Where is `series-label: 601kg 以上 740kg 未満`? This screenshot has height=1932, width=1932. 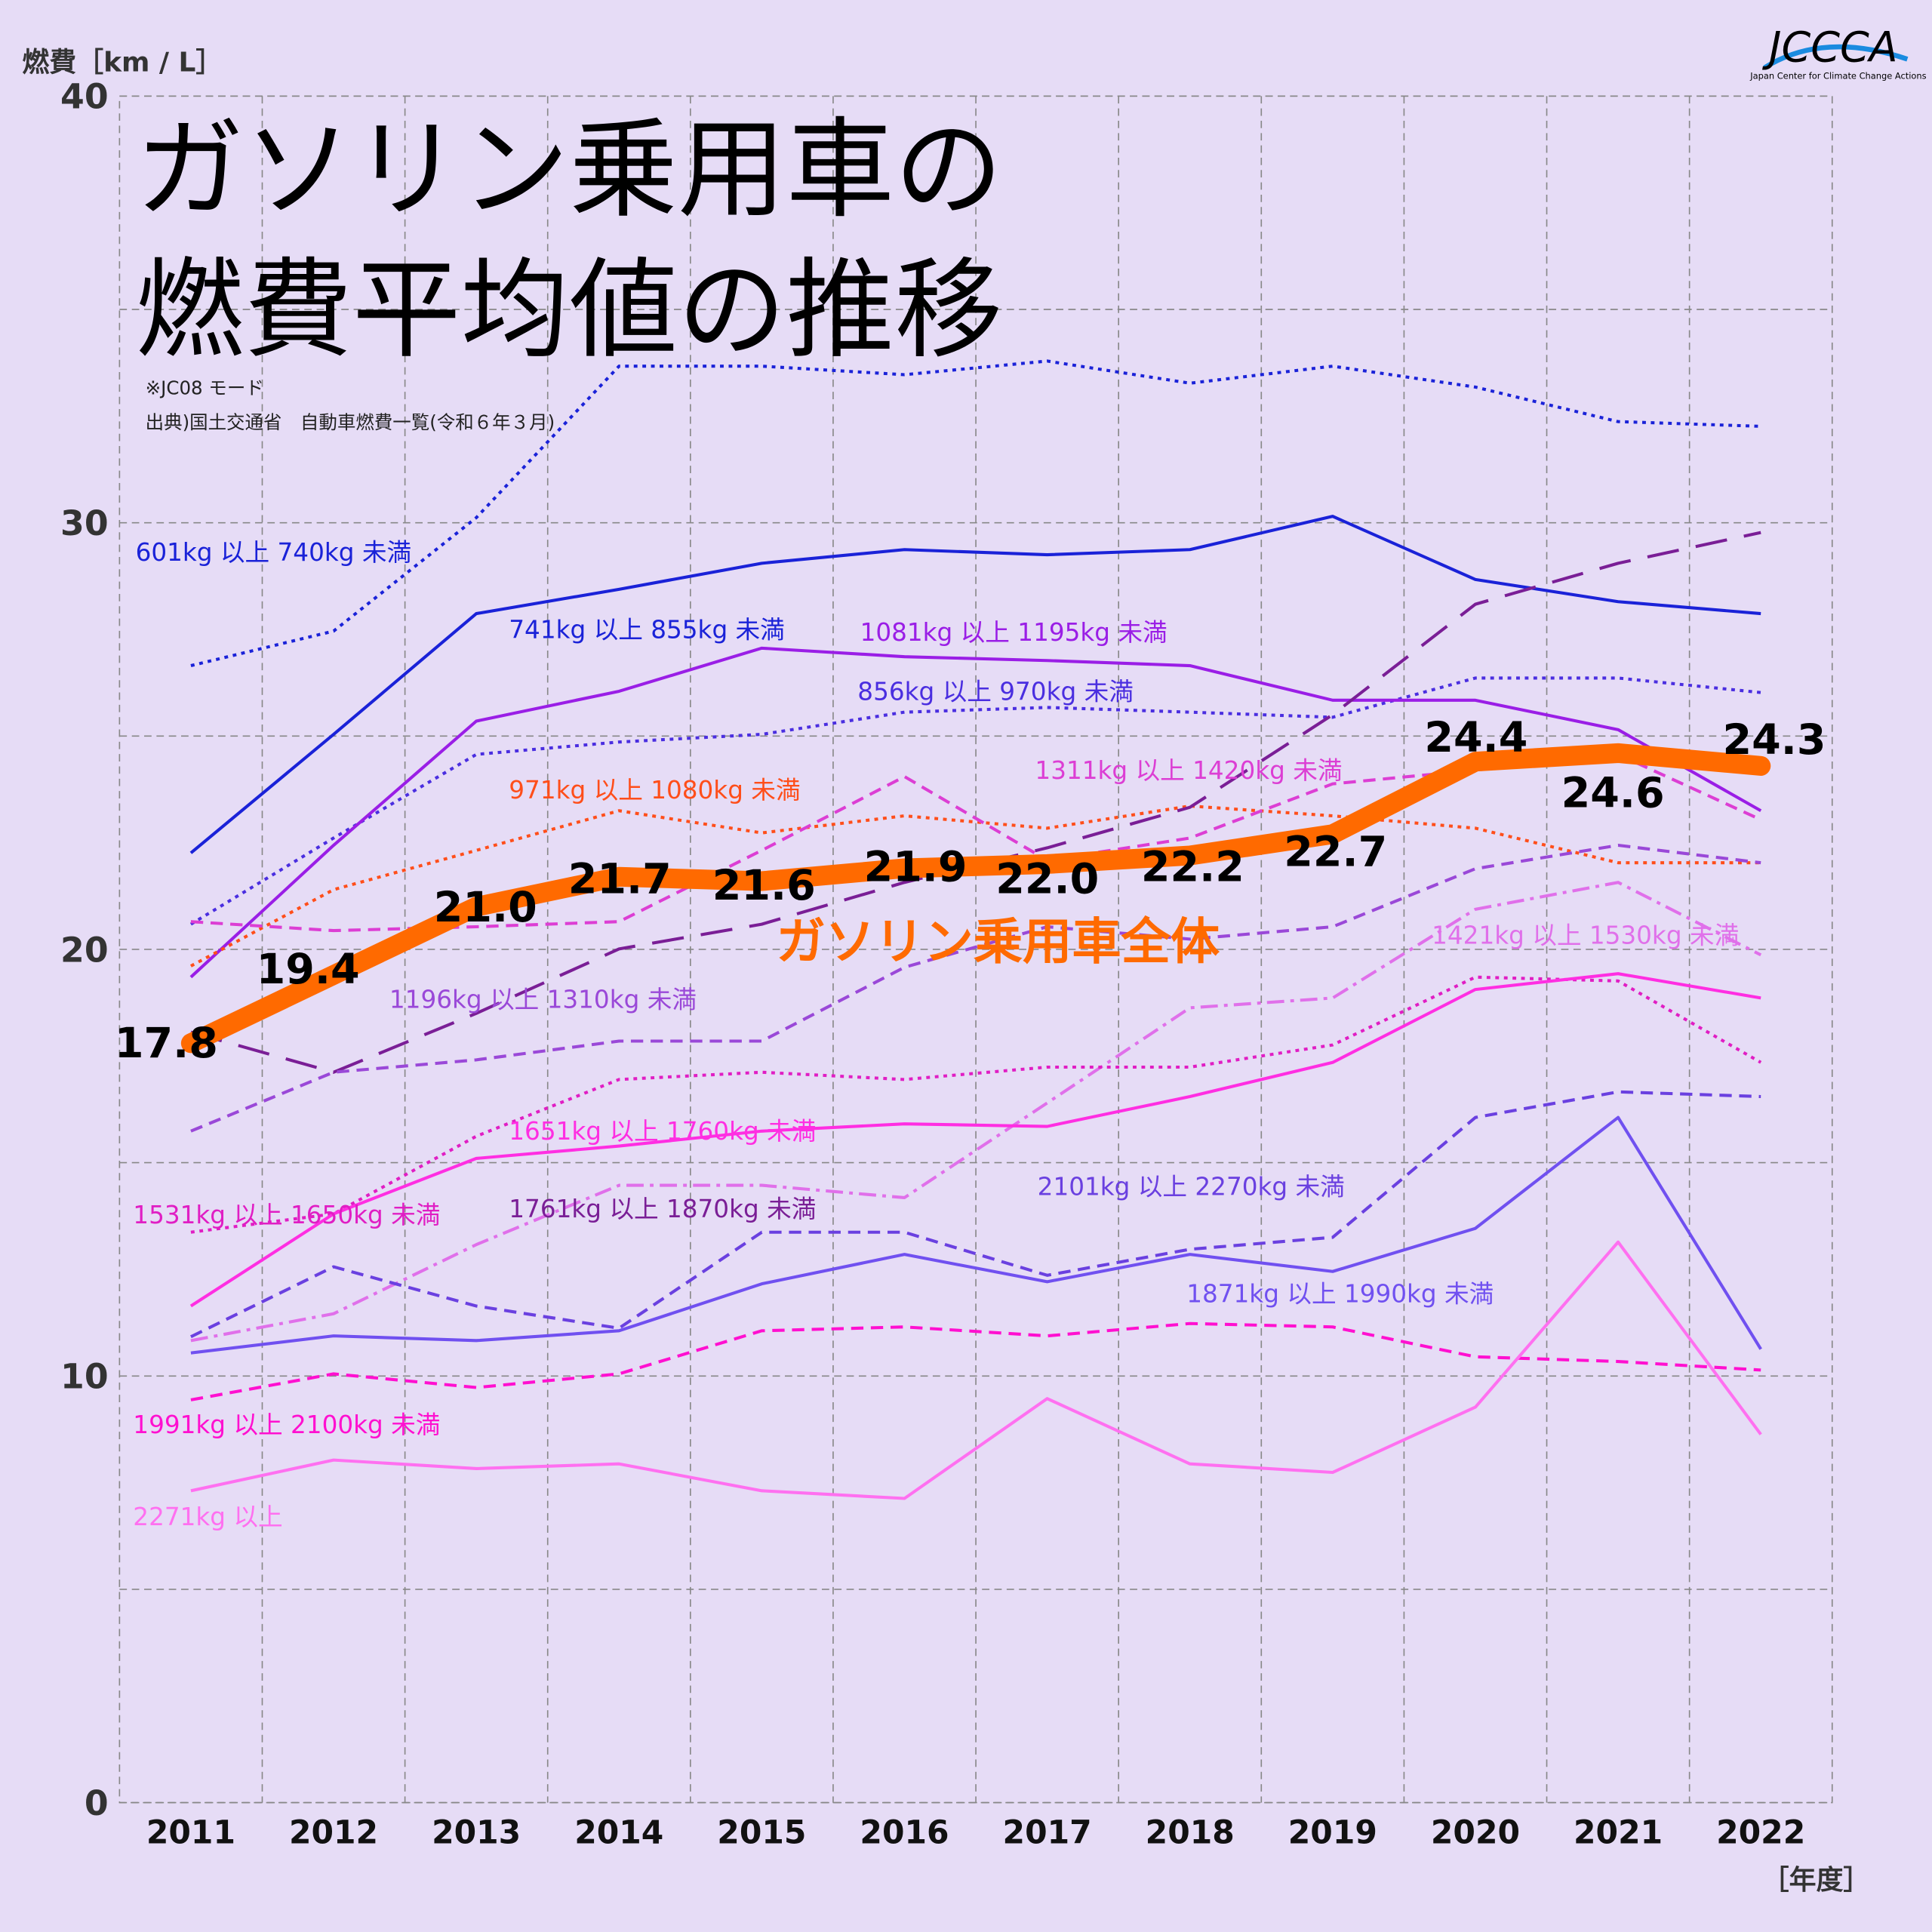
series-label: 601kg 以上 740kg 未満 is located at coordinates (274, 552).